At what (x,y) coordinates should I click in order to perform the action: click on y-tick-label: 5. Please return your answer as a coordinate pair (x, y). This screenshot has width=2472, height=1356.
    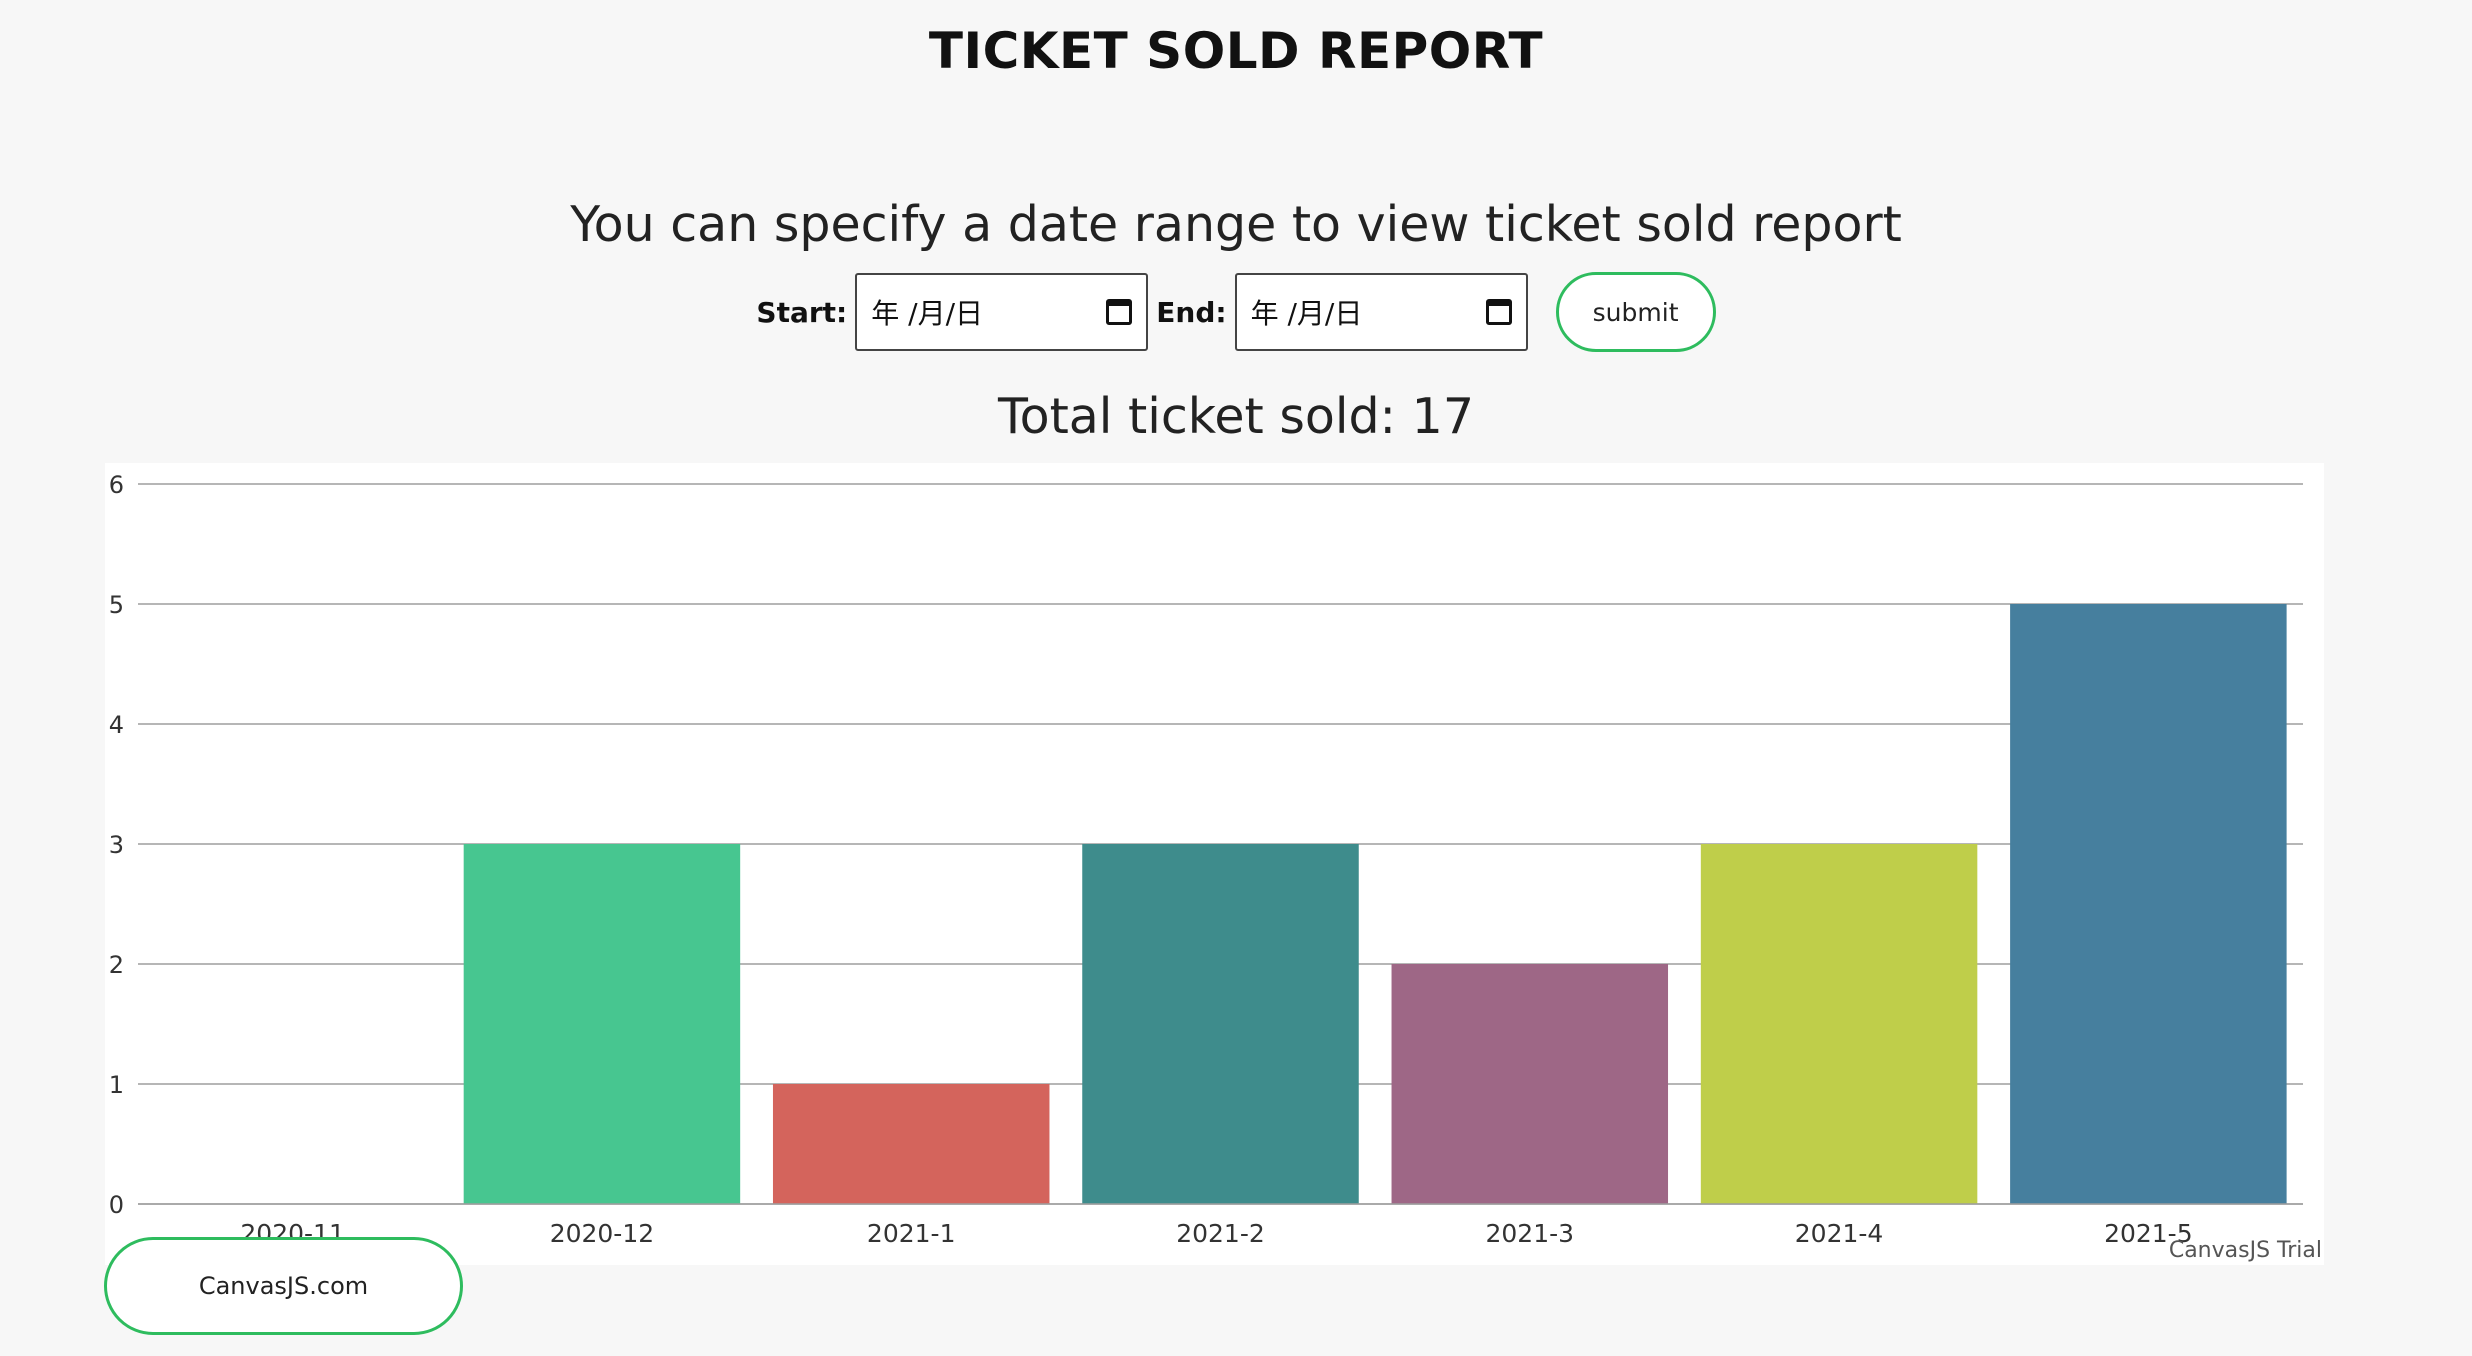
    Looking at the image, I should click on (116, 605).